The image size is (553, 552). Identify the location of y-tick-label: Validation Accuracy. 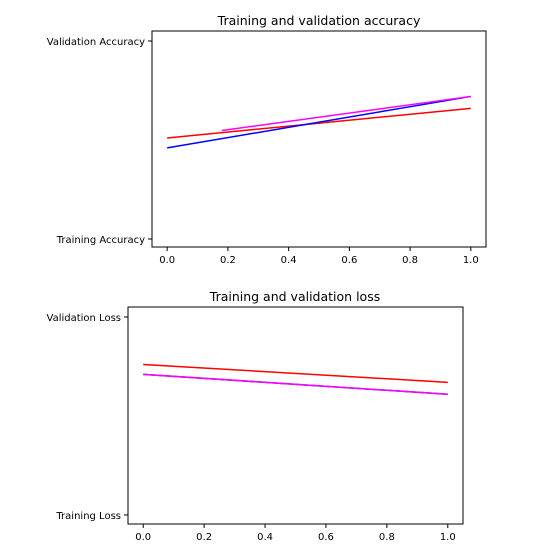
(96, 42).